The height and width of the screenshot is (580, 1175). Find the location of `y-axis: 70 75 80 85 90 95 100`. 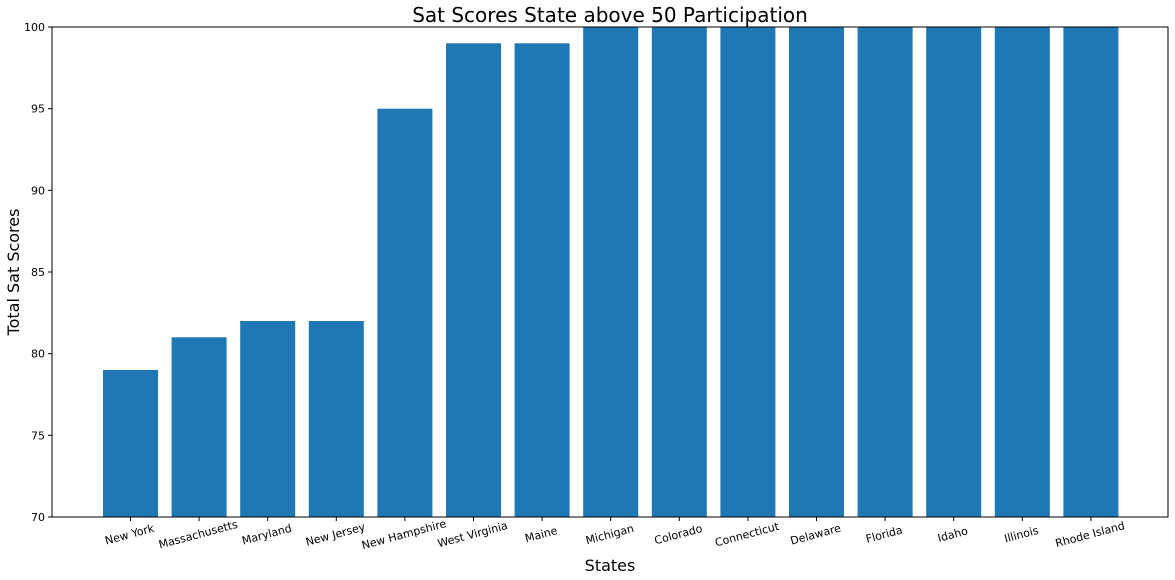

y-axis: 70 75 80 85 90 95 100 is located at coordinates (38, 272).